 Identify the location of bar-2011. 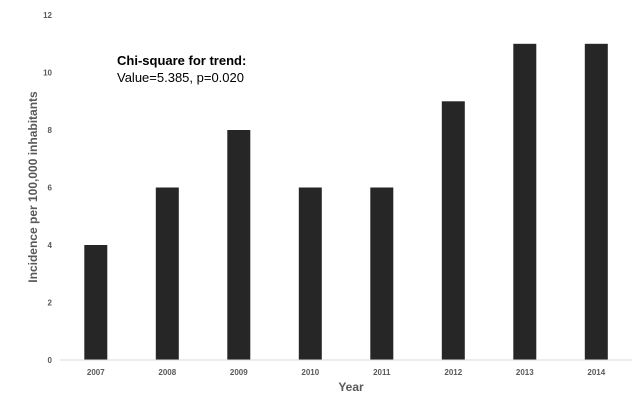
(382, 273).